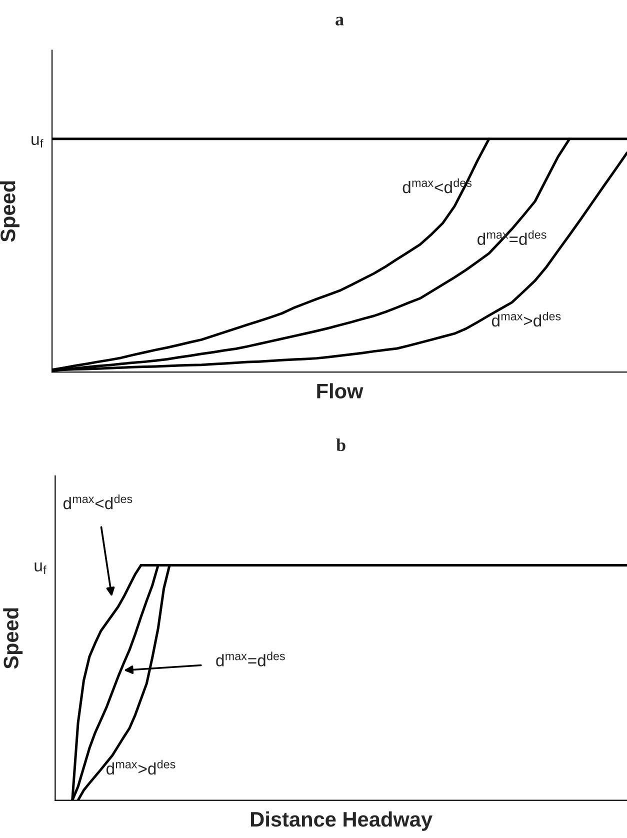 Image resolution: width=627 pixels, height=838 pixels. What do you see at coordinates (340, 390) in the screenshot?
I see `x-axis-title: Flow` at bounding box center [340, 390].